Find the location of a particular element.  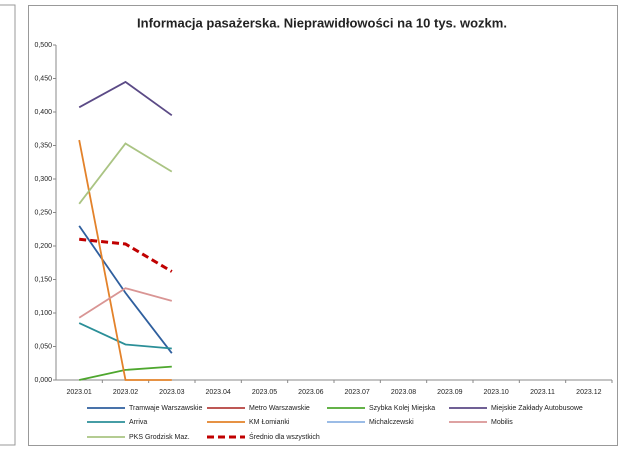

y-tick-label: 0,050 is located at coordinates (43, 346).